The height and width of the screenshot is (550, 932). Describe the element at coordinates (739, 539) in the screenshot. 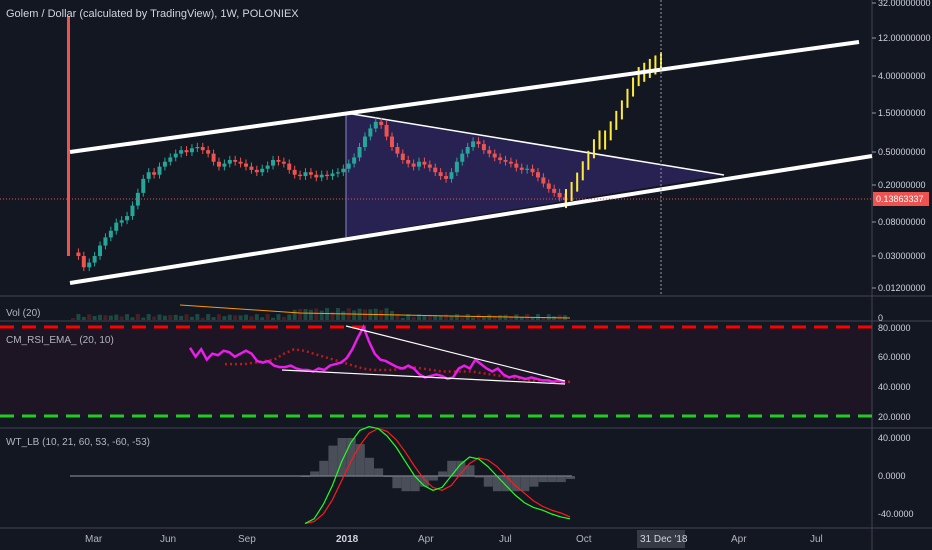

I see `x-tick-label: Apr` at that location.